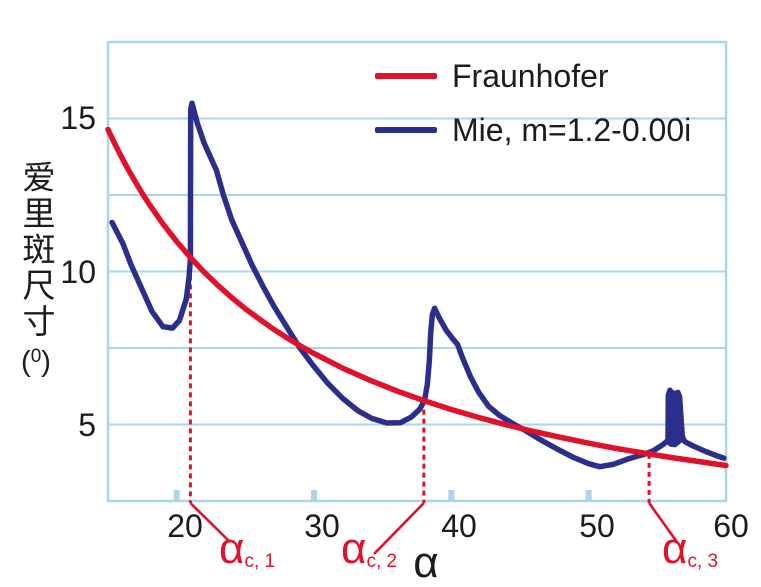 The width and height of the screenshot is (761, 587). What do you see at coordinates (78, 272) in the screenshot?
I see `y-tick-label-10: 10` at bounding box center [78, 272].